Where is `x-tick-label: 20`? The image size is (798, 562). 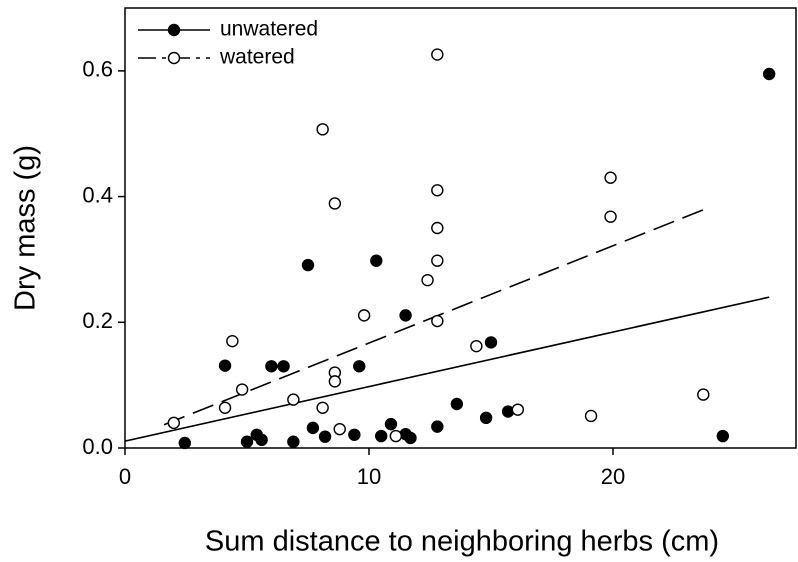
x-tick-label: 20 is located at coordinates (613, 476).